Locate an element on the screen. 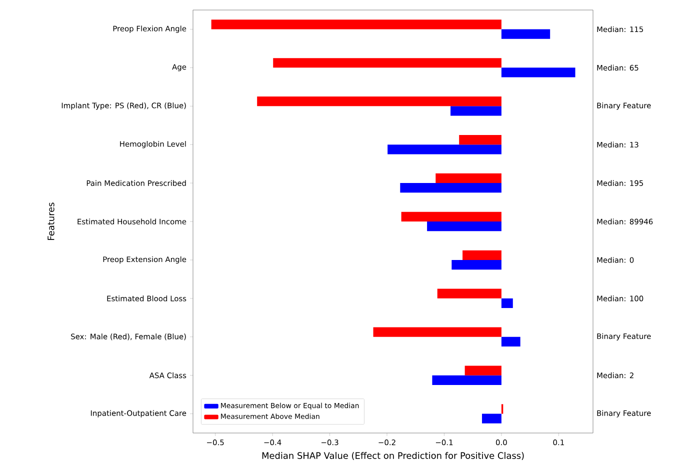  x-axis-title: Median SHAP Value (Effect on Prediction for Positive Class) is located at coordinates (393, 456).